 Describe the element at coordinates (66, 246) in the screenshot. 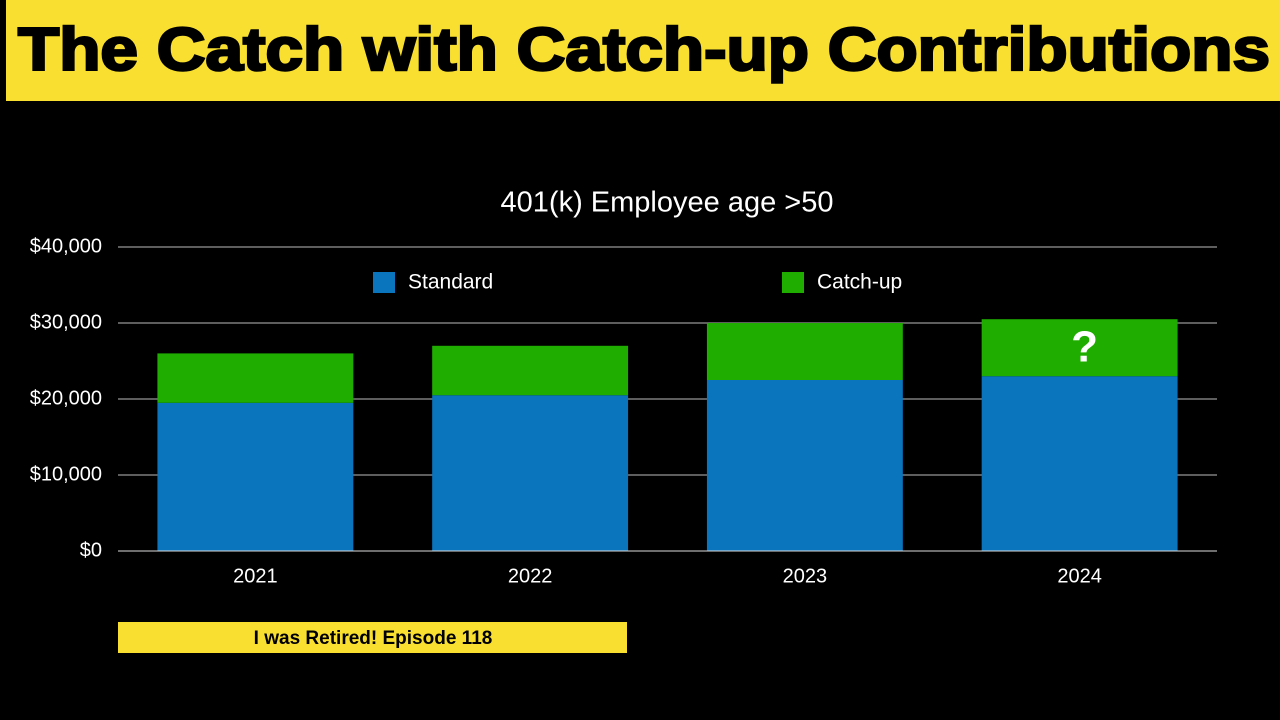

I see `y-tick-label: $40,000` at that location.